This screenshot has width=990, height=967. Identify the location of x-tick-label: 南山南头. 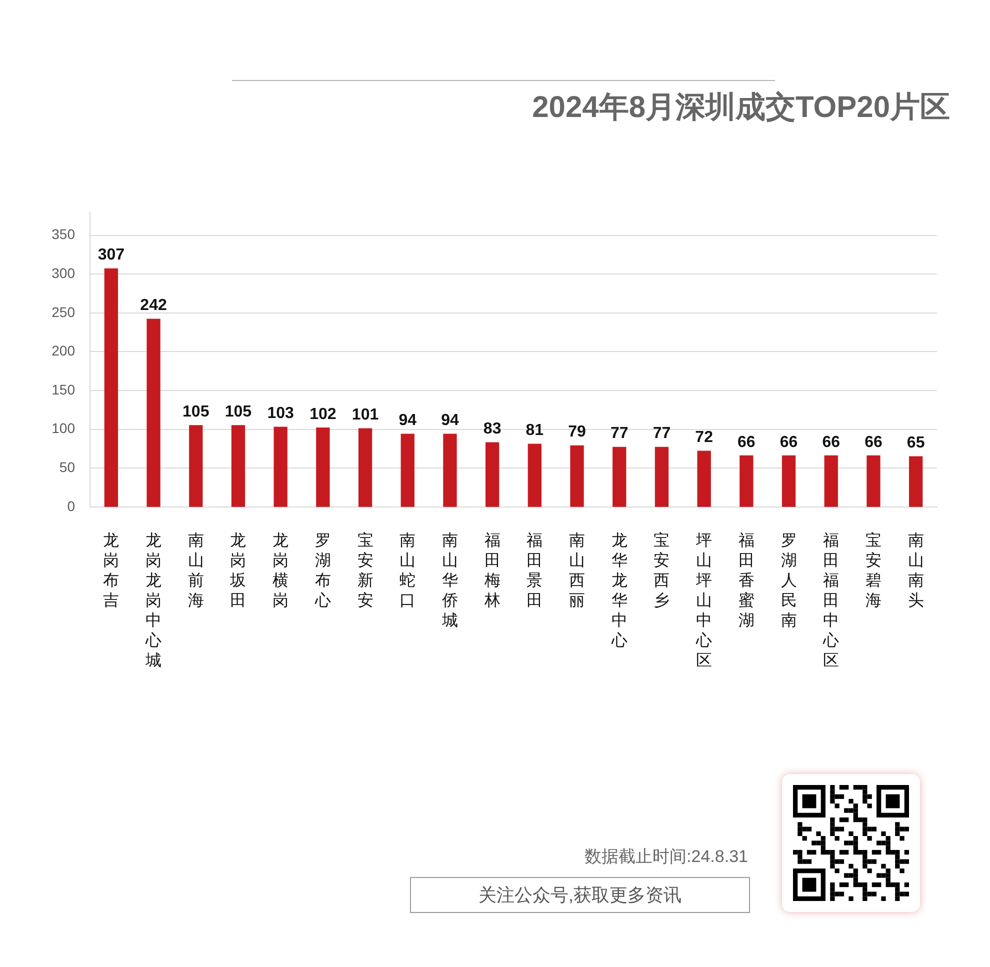
(916, 570).